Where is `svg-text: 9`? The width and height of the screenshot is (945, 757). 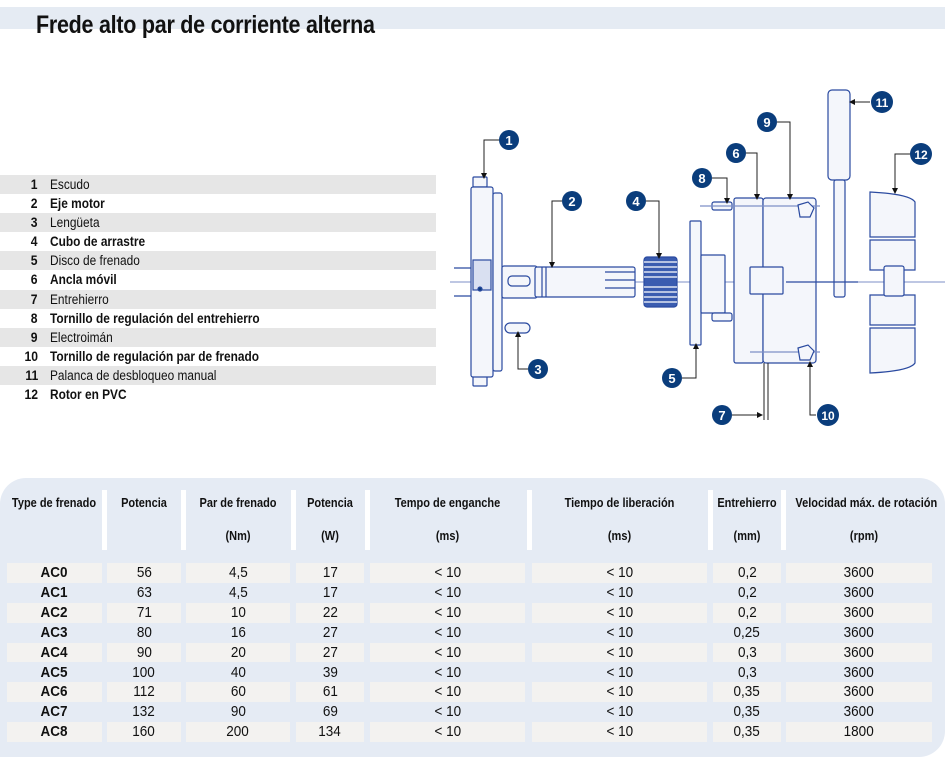 svg-text: 9 is located at coordinates (766, 122).